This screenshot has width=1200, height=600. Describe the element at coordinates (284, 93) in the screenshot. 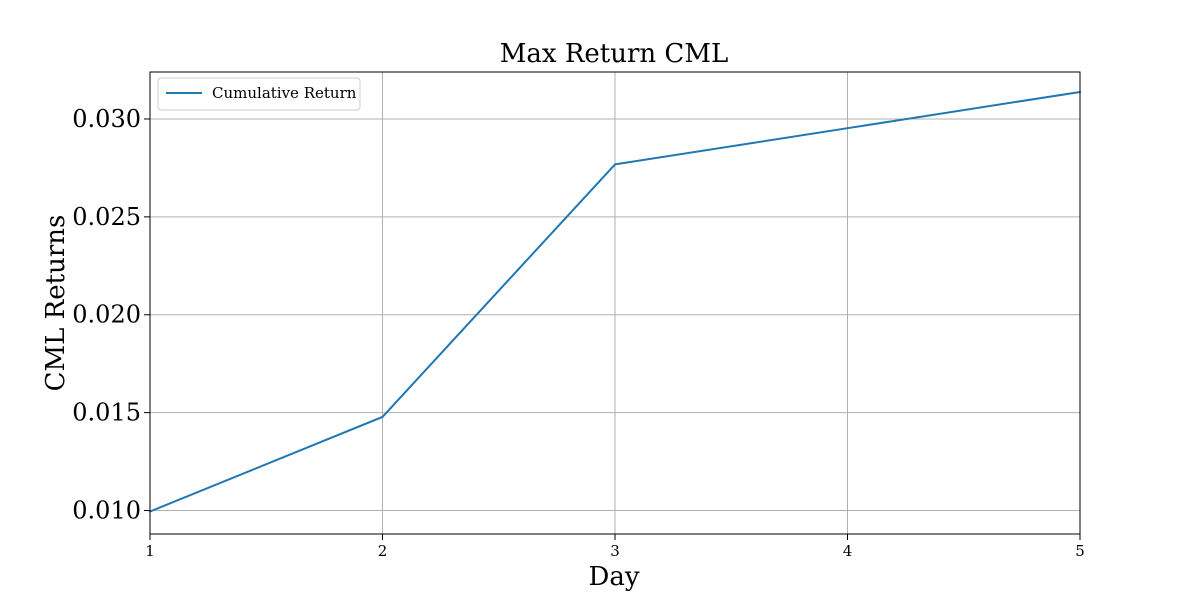

I see `legend-entry-label: Cumulative Return` at that location.